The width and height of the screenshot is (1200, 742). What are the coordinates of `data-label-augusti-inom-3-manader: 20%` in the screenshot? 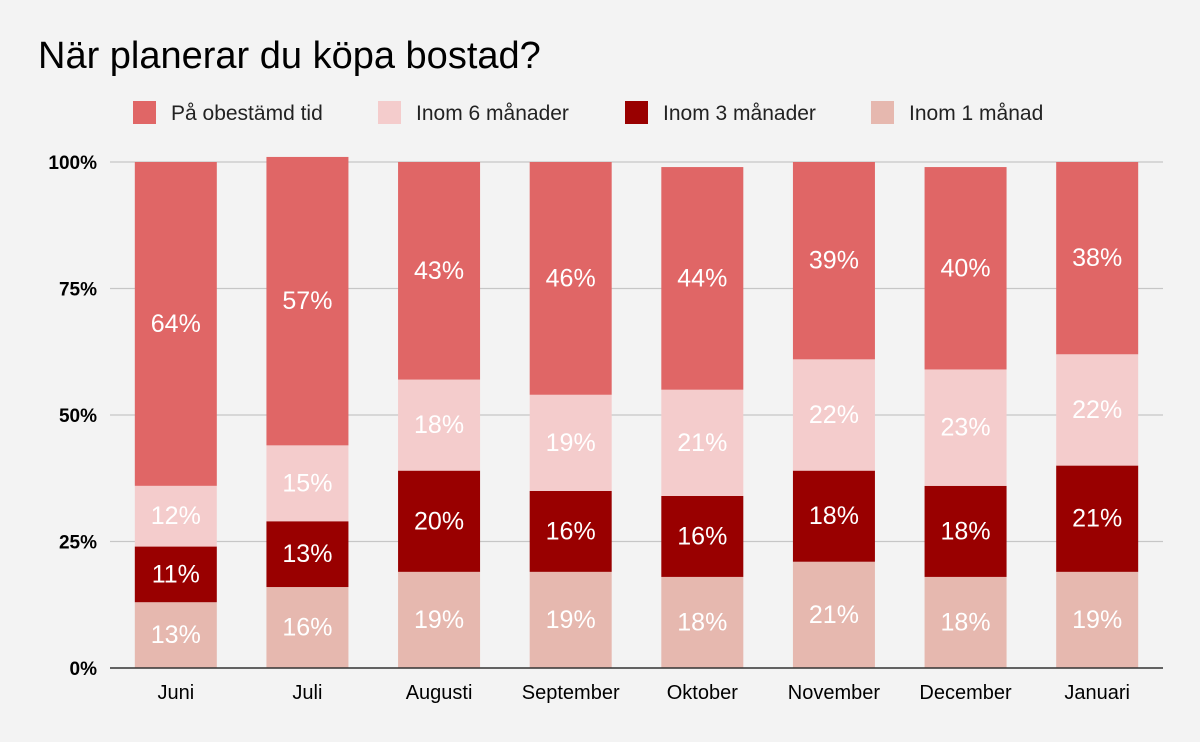 It's located at (439, 521).